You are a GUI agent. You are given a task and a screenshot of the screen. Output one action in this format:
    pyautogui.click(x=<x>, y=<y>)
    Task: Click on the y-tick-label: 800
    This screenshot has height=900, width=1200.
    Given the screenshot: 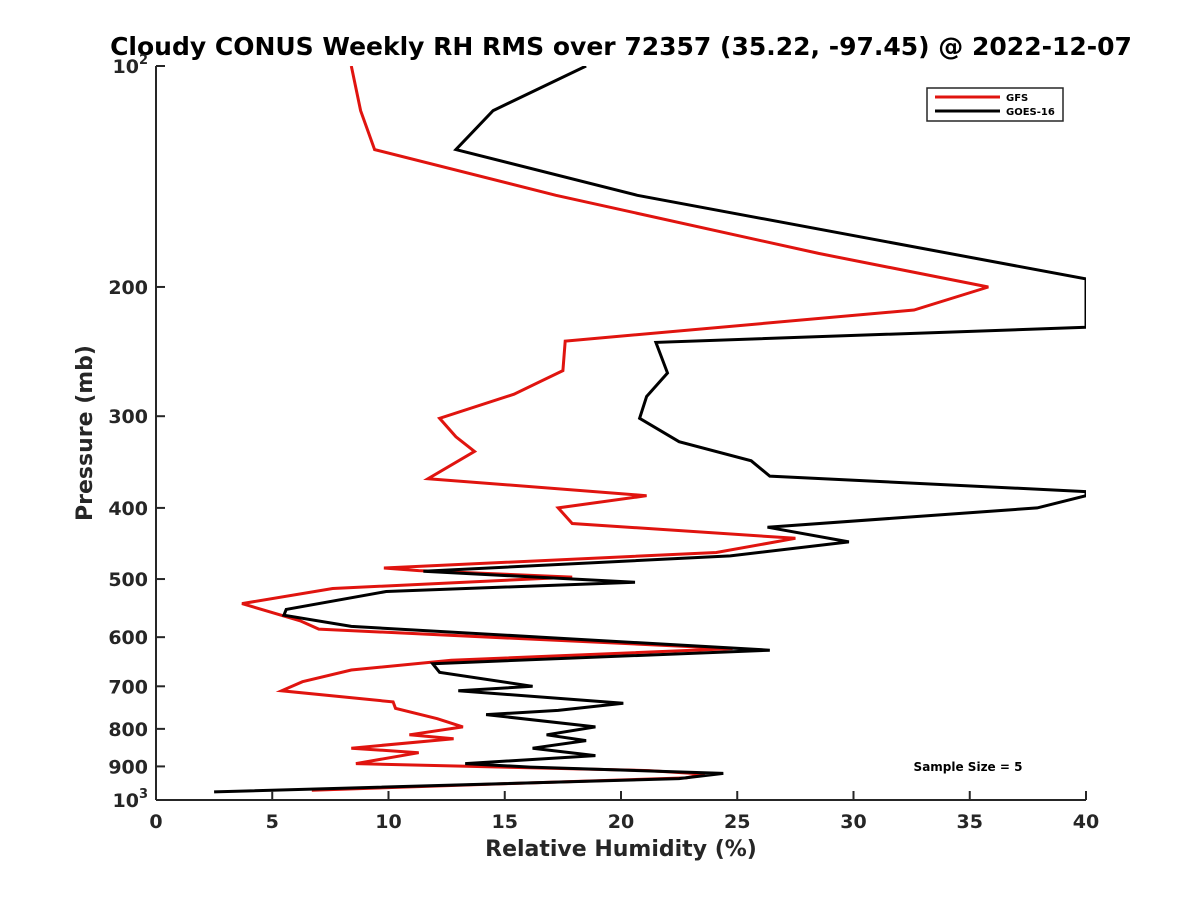 What is the action you would take?
    pyautogui.click(x=128, y=730)
    